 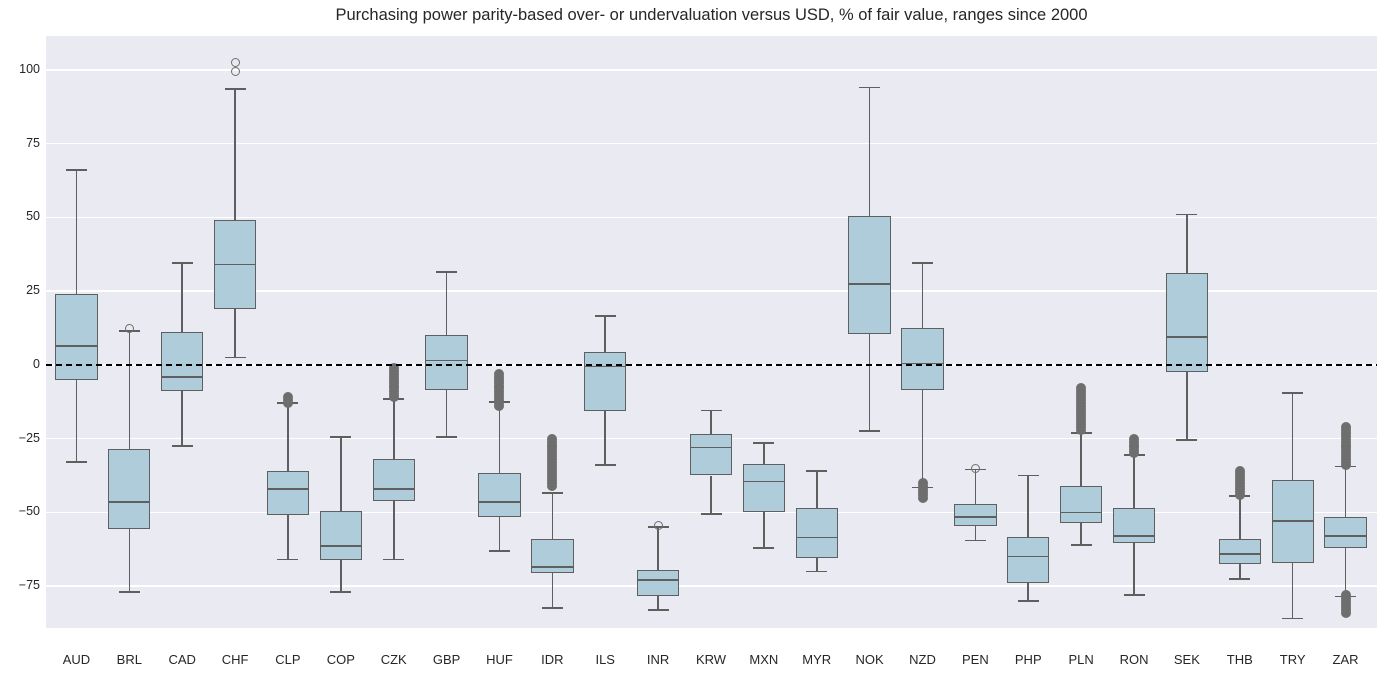 What do you see at coordinates (29, 68) in the screenshot?
I see `y-tick-label: 100` at bounding box center [29, 68].